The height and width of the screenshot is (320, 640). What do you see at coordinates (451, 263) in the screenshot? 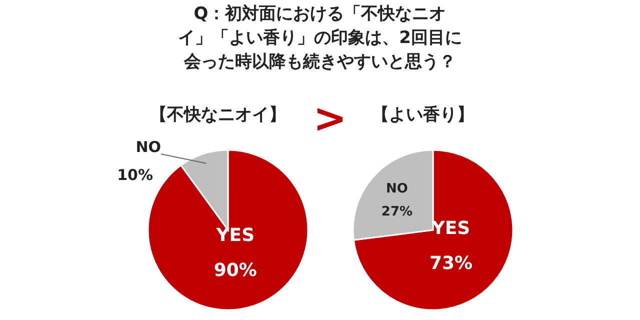
I see `data-label: 73%` at bounding box center [451, 263].